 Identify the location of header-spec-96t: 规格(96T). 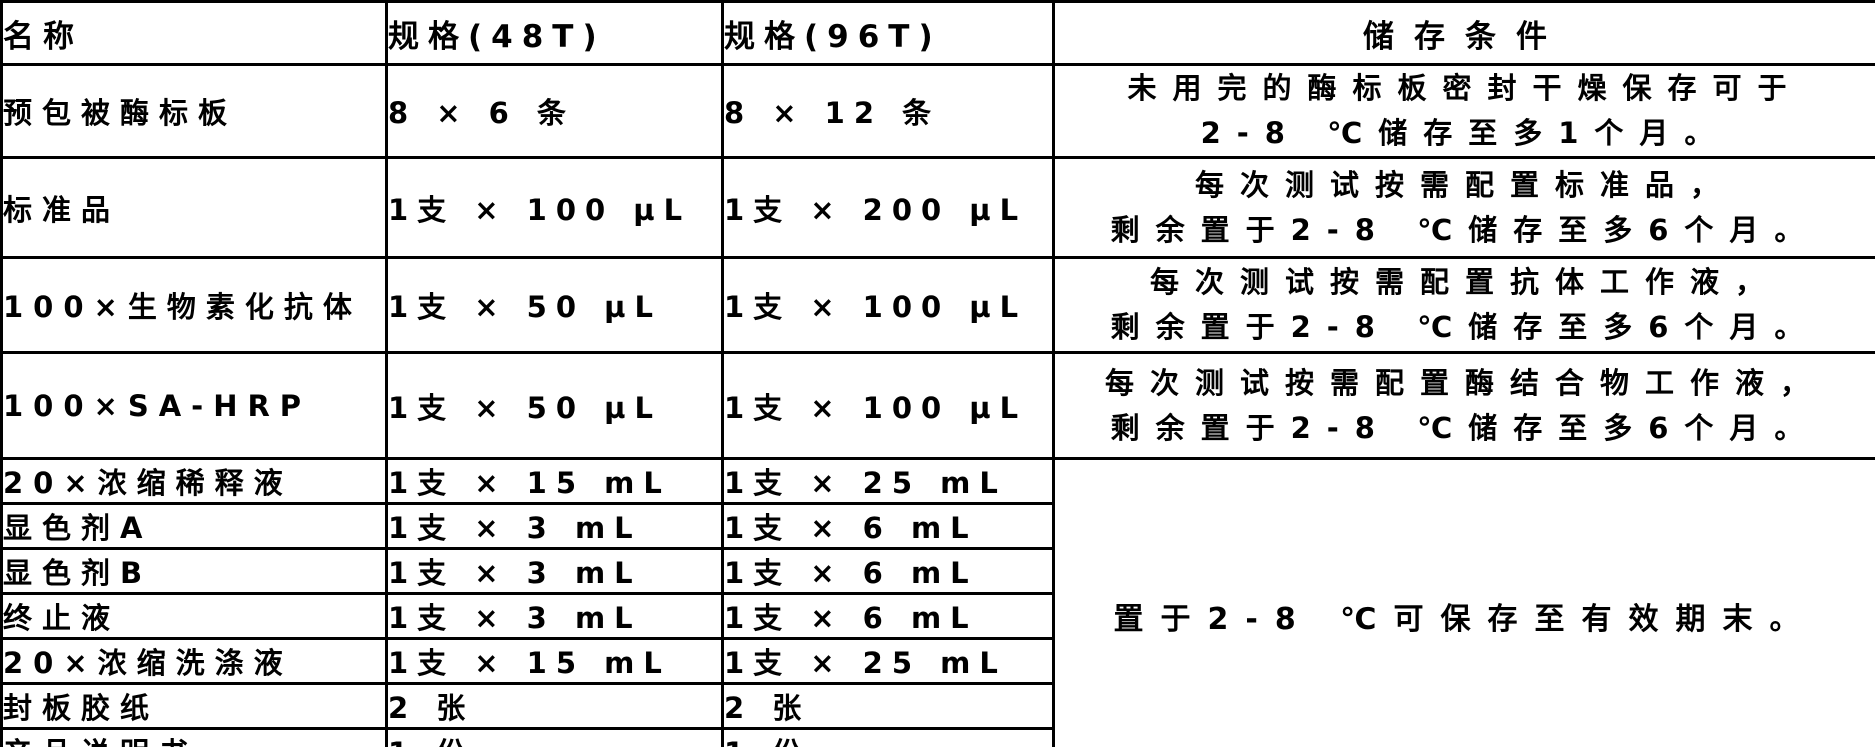
(888, 33).